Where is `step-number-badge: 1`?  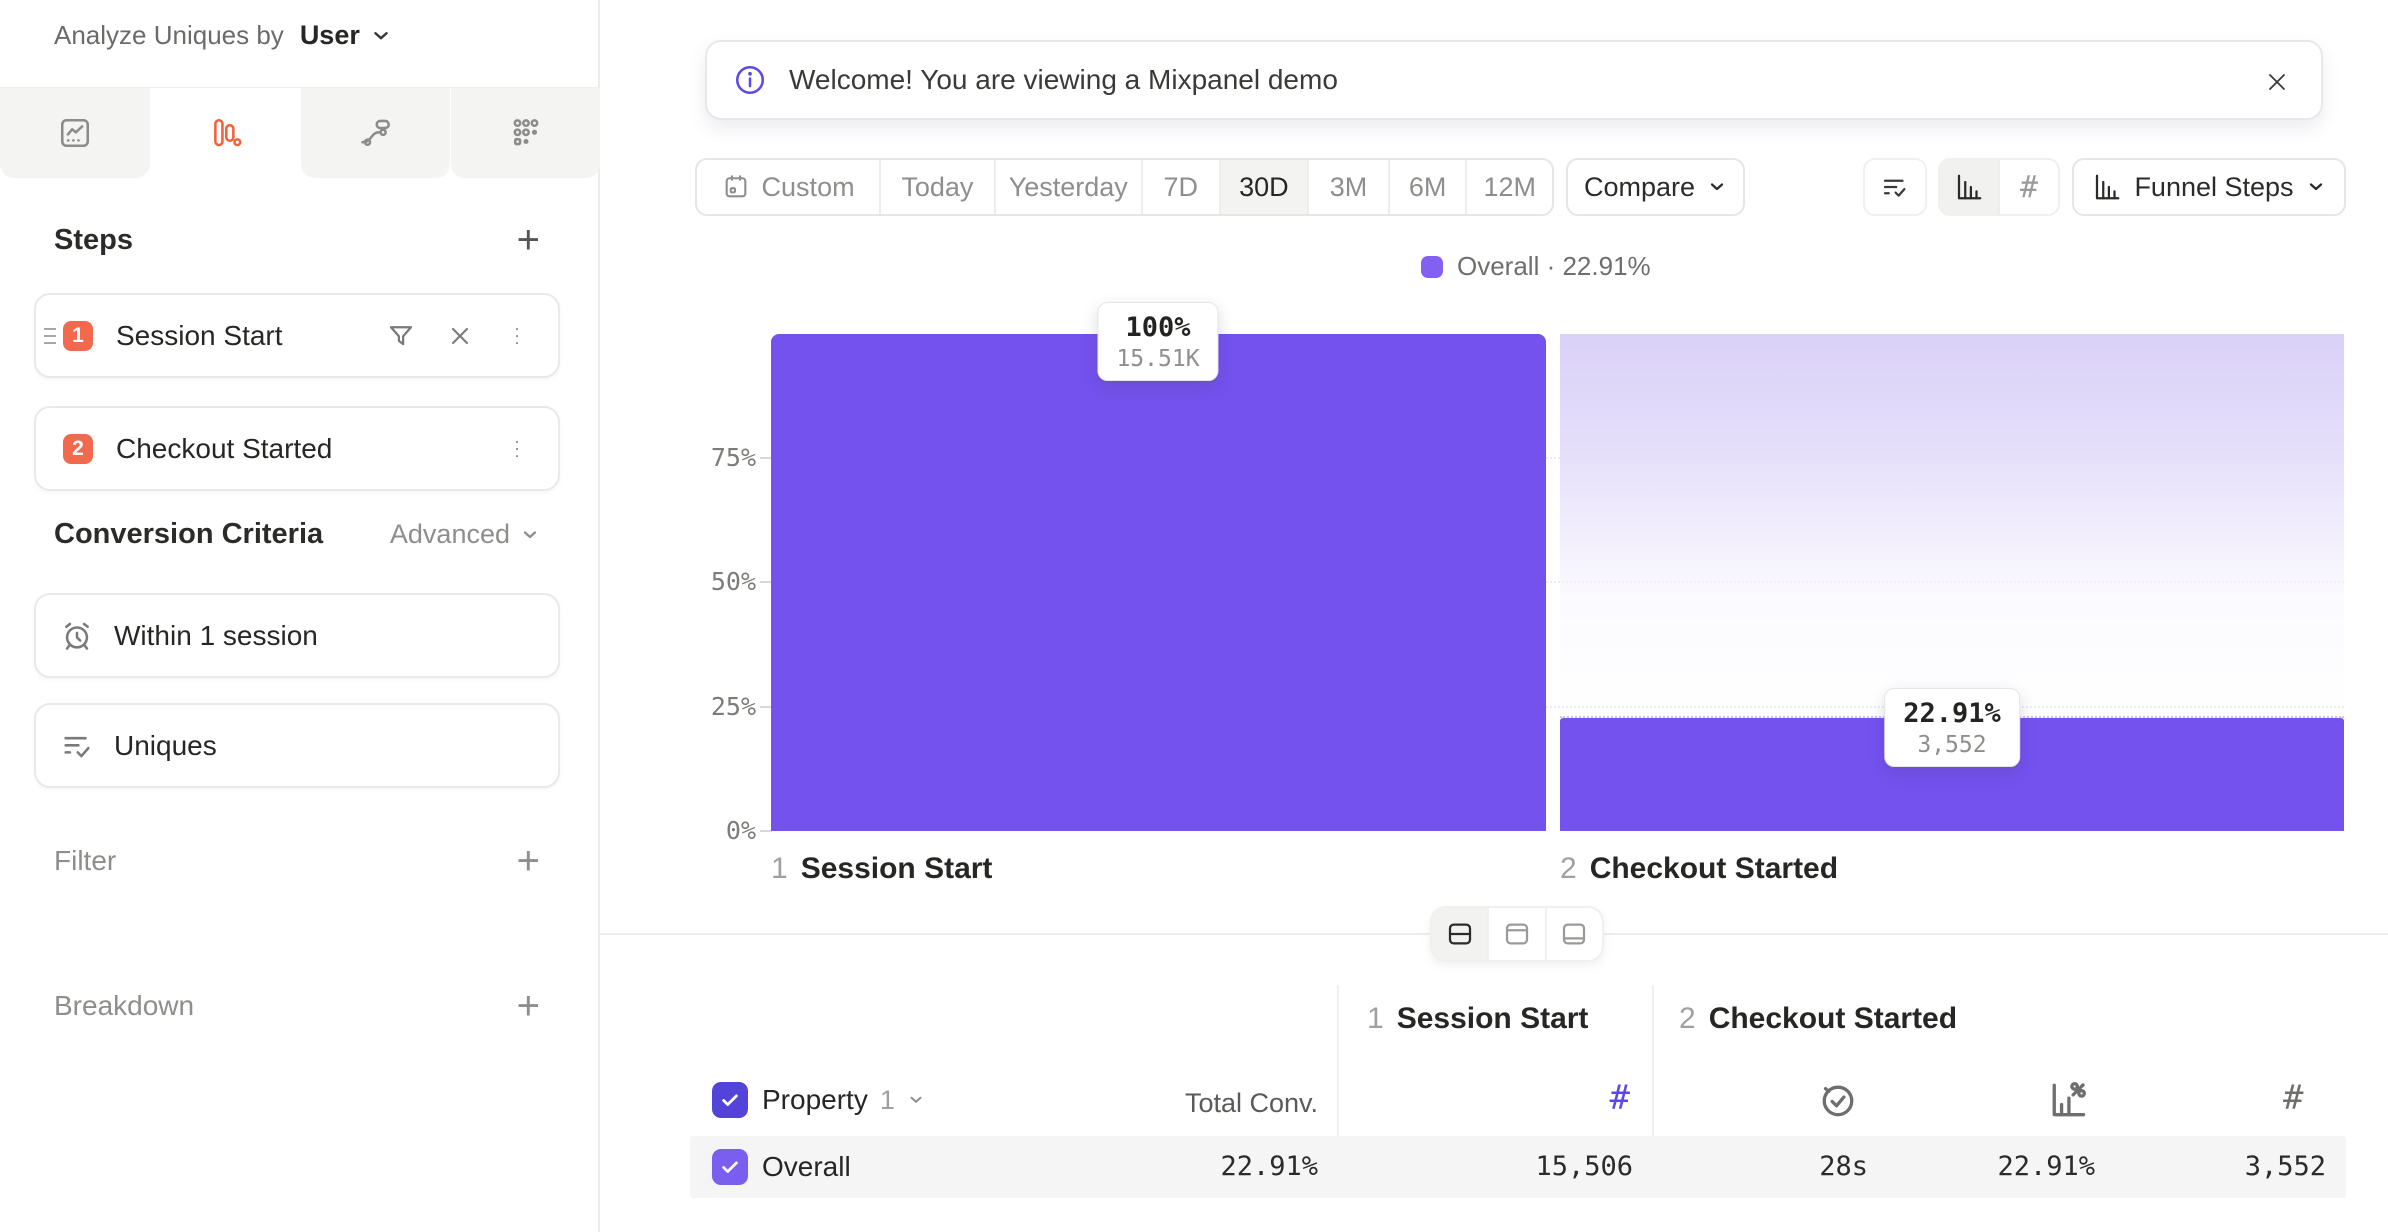 step-number-badge: 1 is located at coordinates (78, 335).